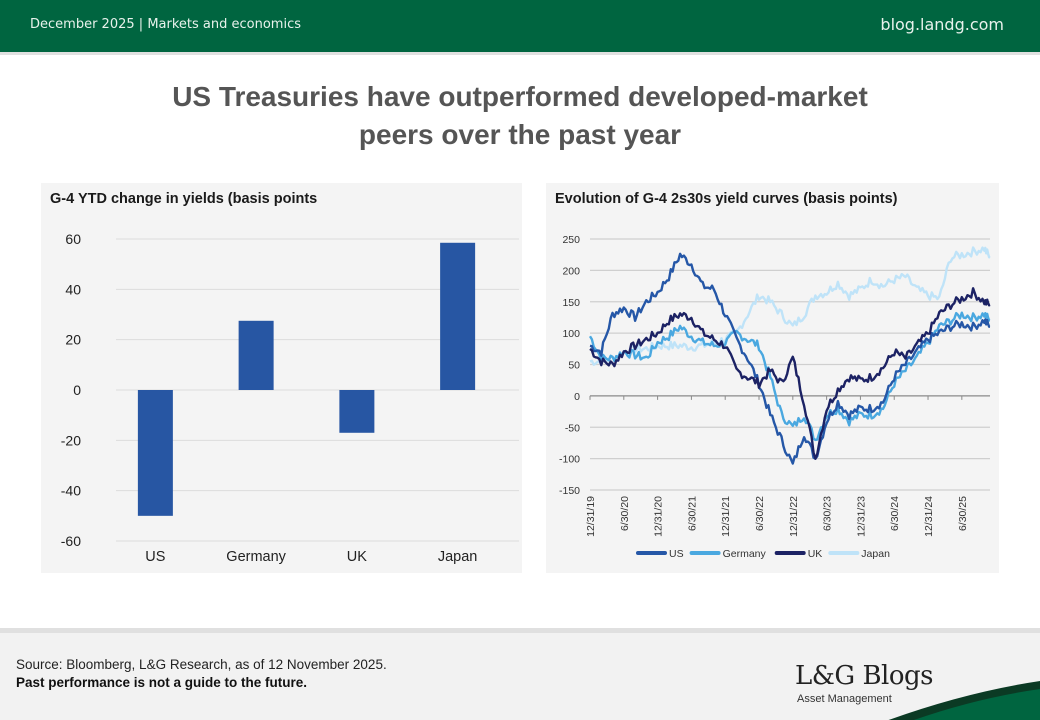  Describe the element at coordinates (71, 440) in the screenshot. I see `y-tick-label: -20` at that location.